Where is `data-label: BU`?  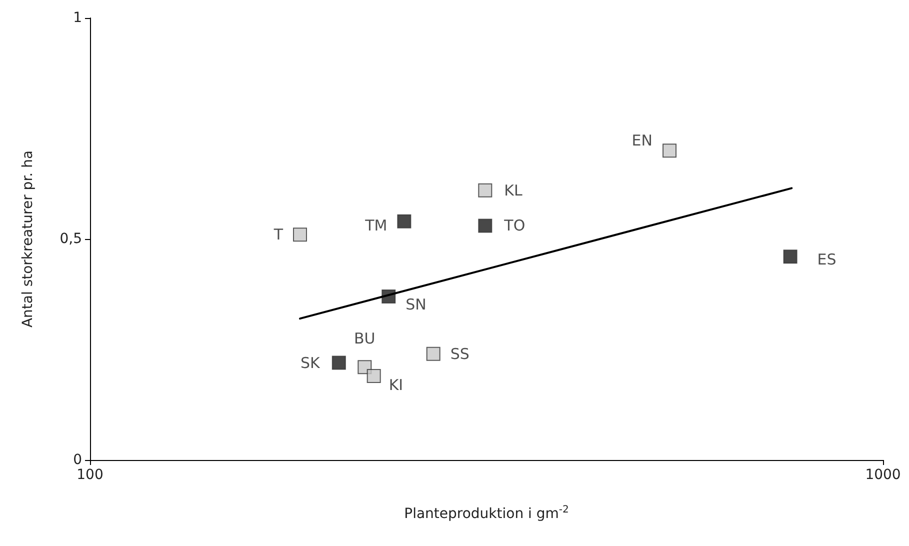
data-label: BU is located at coordinates (365, 339).